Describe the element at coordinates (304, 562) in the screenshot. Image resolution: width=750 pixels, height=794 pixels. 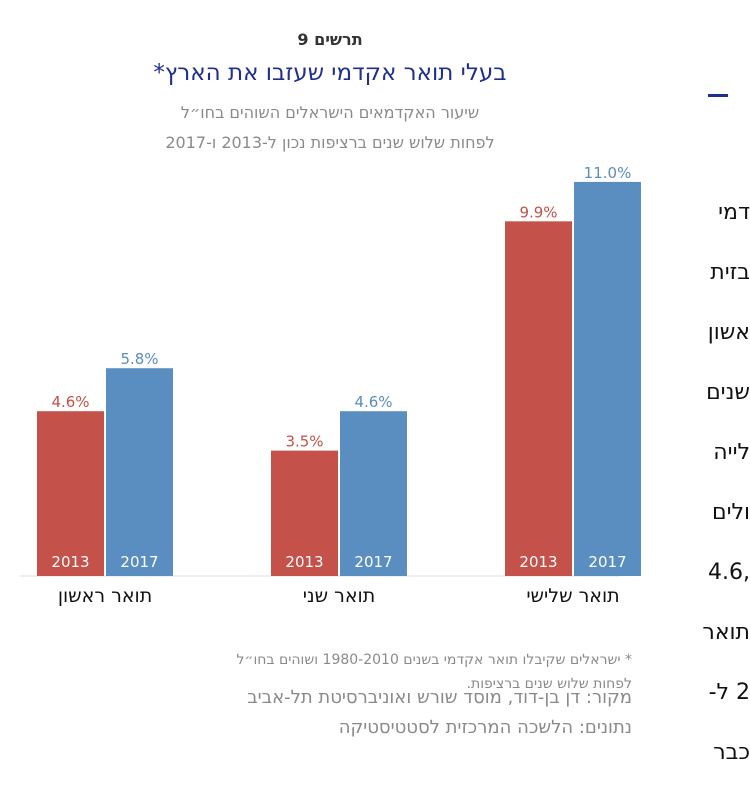
I see `series-year-label-2013-1: 2013` at that location.